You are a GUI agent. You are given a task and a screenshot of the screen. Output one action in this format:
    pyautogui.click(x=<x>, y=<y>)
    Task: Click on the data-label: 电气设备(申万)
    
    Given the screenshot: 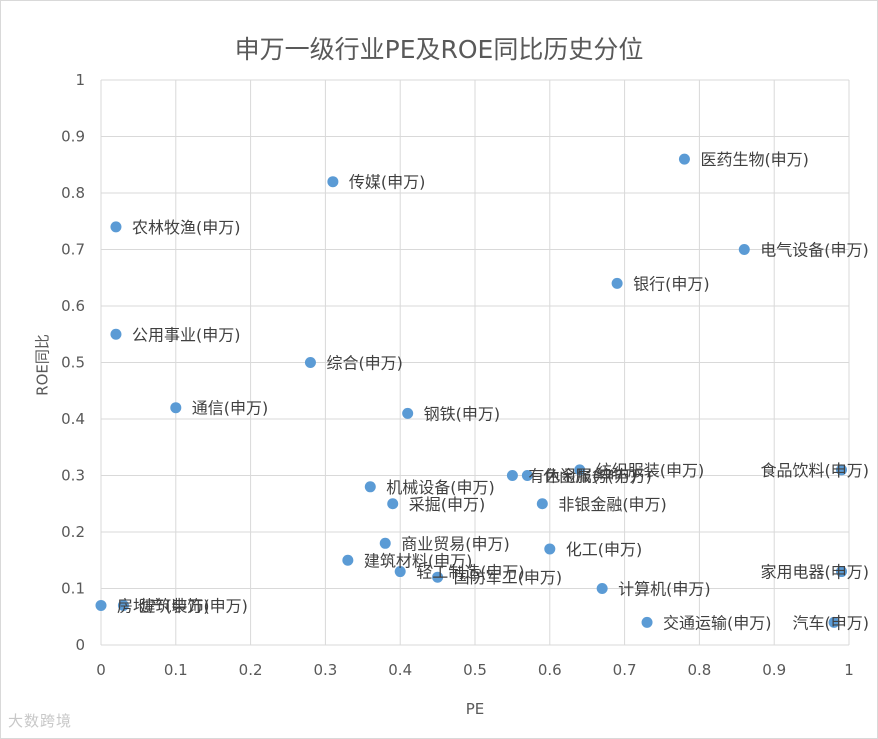 What is the action you would take?
    pyautogui.click(x=814, y=250)
    